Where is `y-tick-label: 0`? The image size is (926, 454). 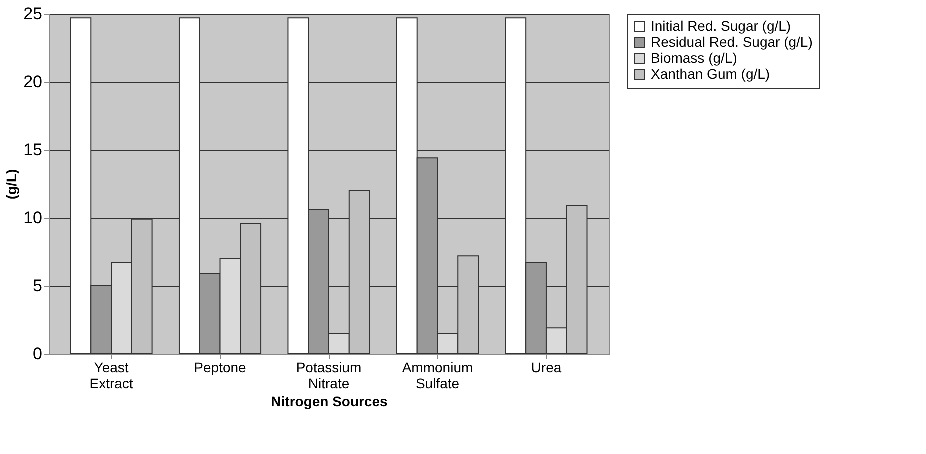 y-tick-label: 0 is located at coordinates (37, 354).